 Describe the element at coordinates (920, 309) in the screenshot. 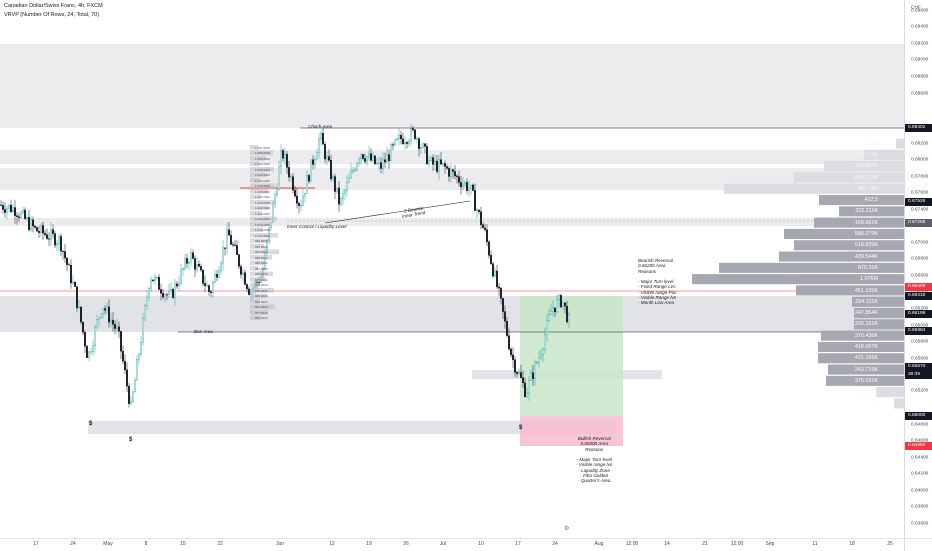

I see `price-tick: 0.66200` at that location.